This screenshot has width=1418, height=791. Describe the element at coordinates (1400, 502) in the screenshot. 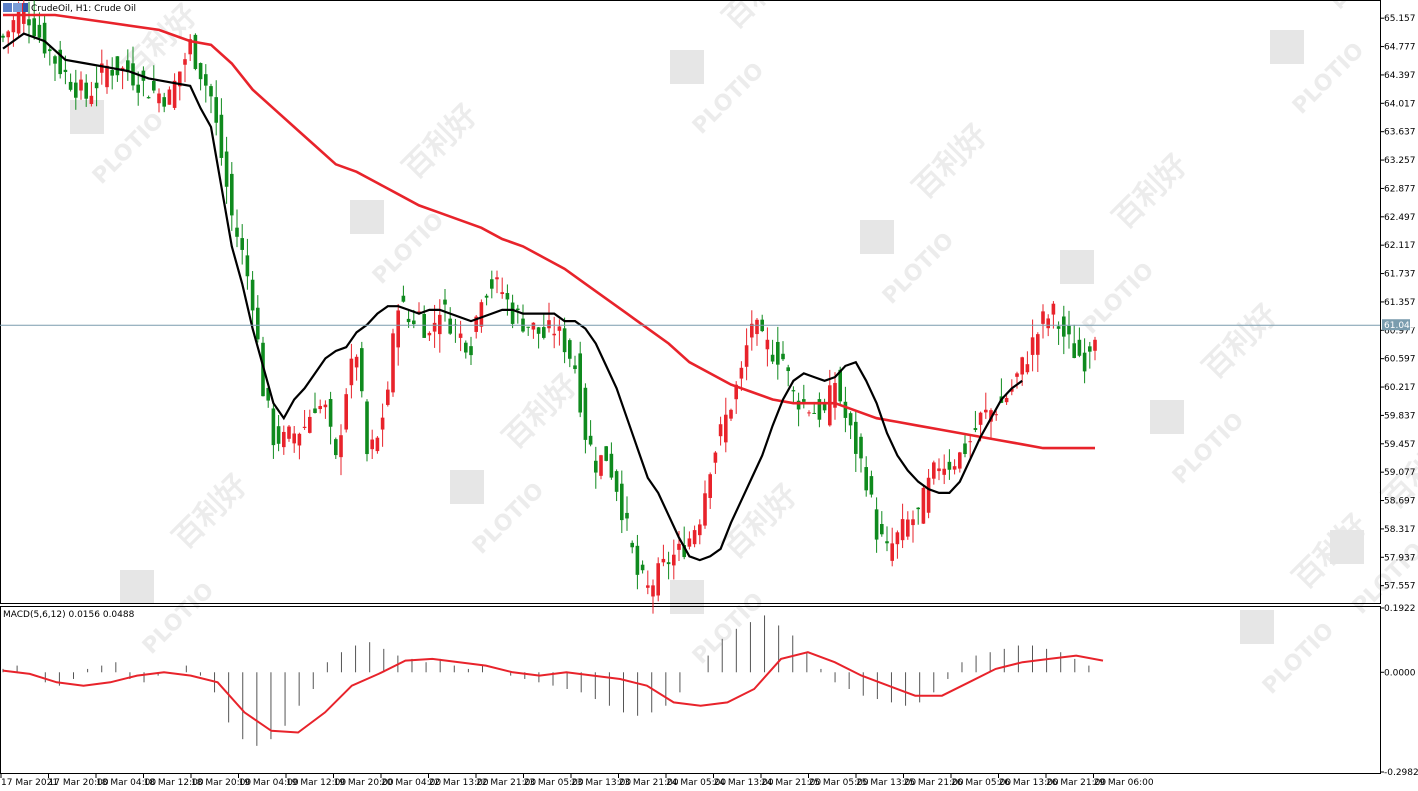

I see `price-tick-label: 58.697` at that location.